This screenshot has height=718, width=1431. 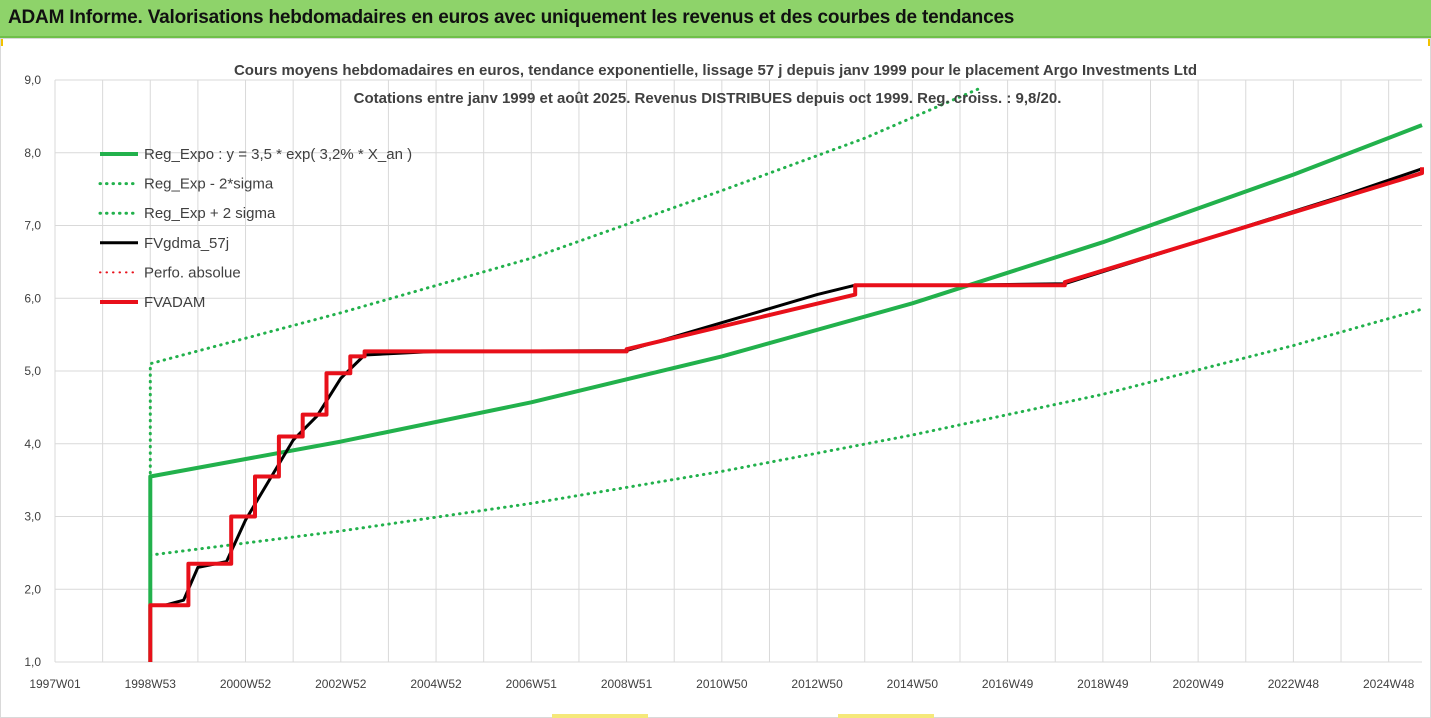 I want to click on x-tick-label: 2008W51, so click(x=627, y=684).